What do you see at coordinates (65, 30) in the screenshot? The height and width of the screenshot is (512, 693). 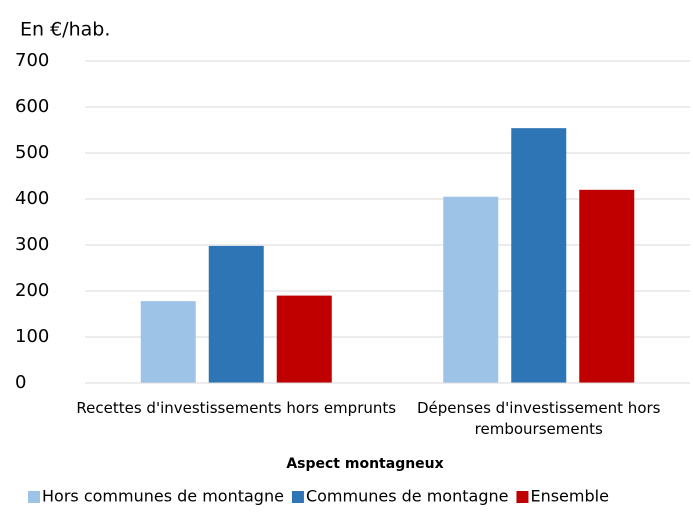 I see `unit-label: En €/hab.` at bounding box center [65, 30].